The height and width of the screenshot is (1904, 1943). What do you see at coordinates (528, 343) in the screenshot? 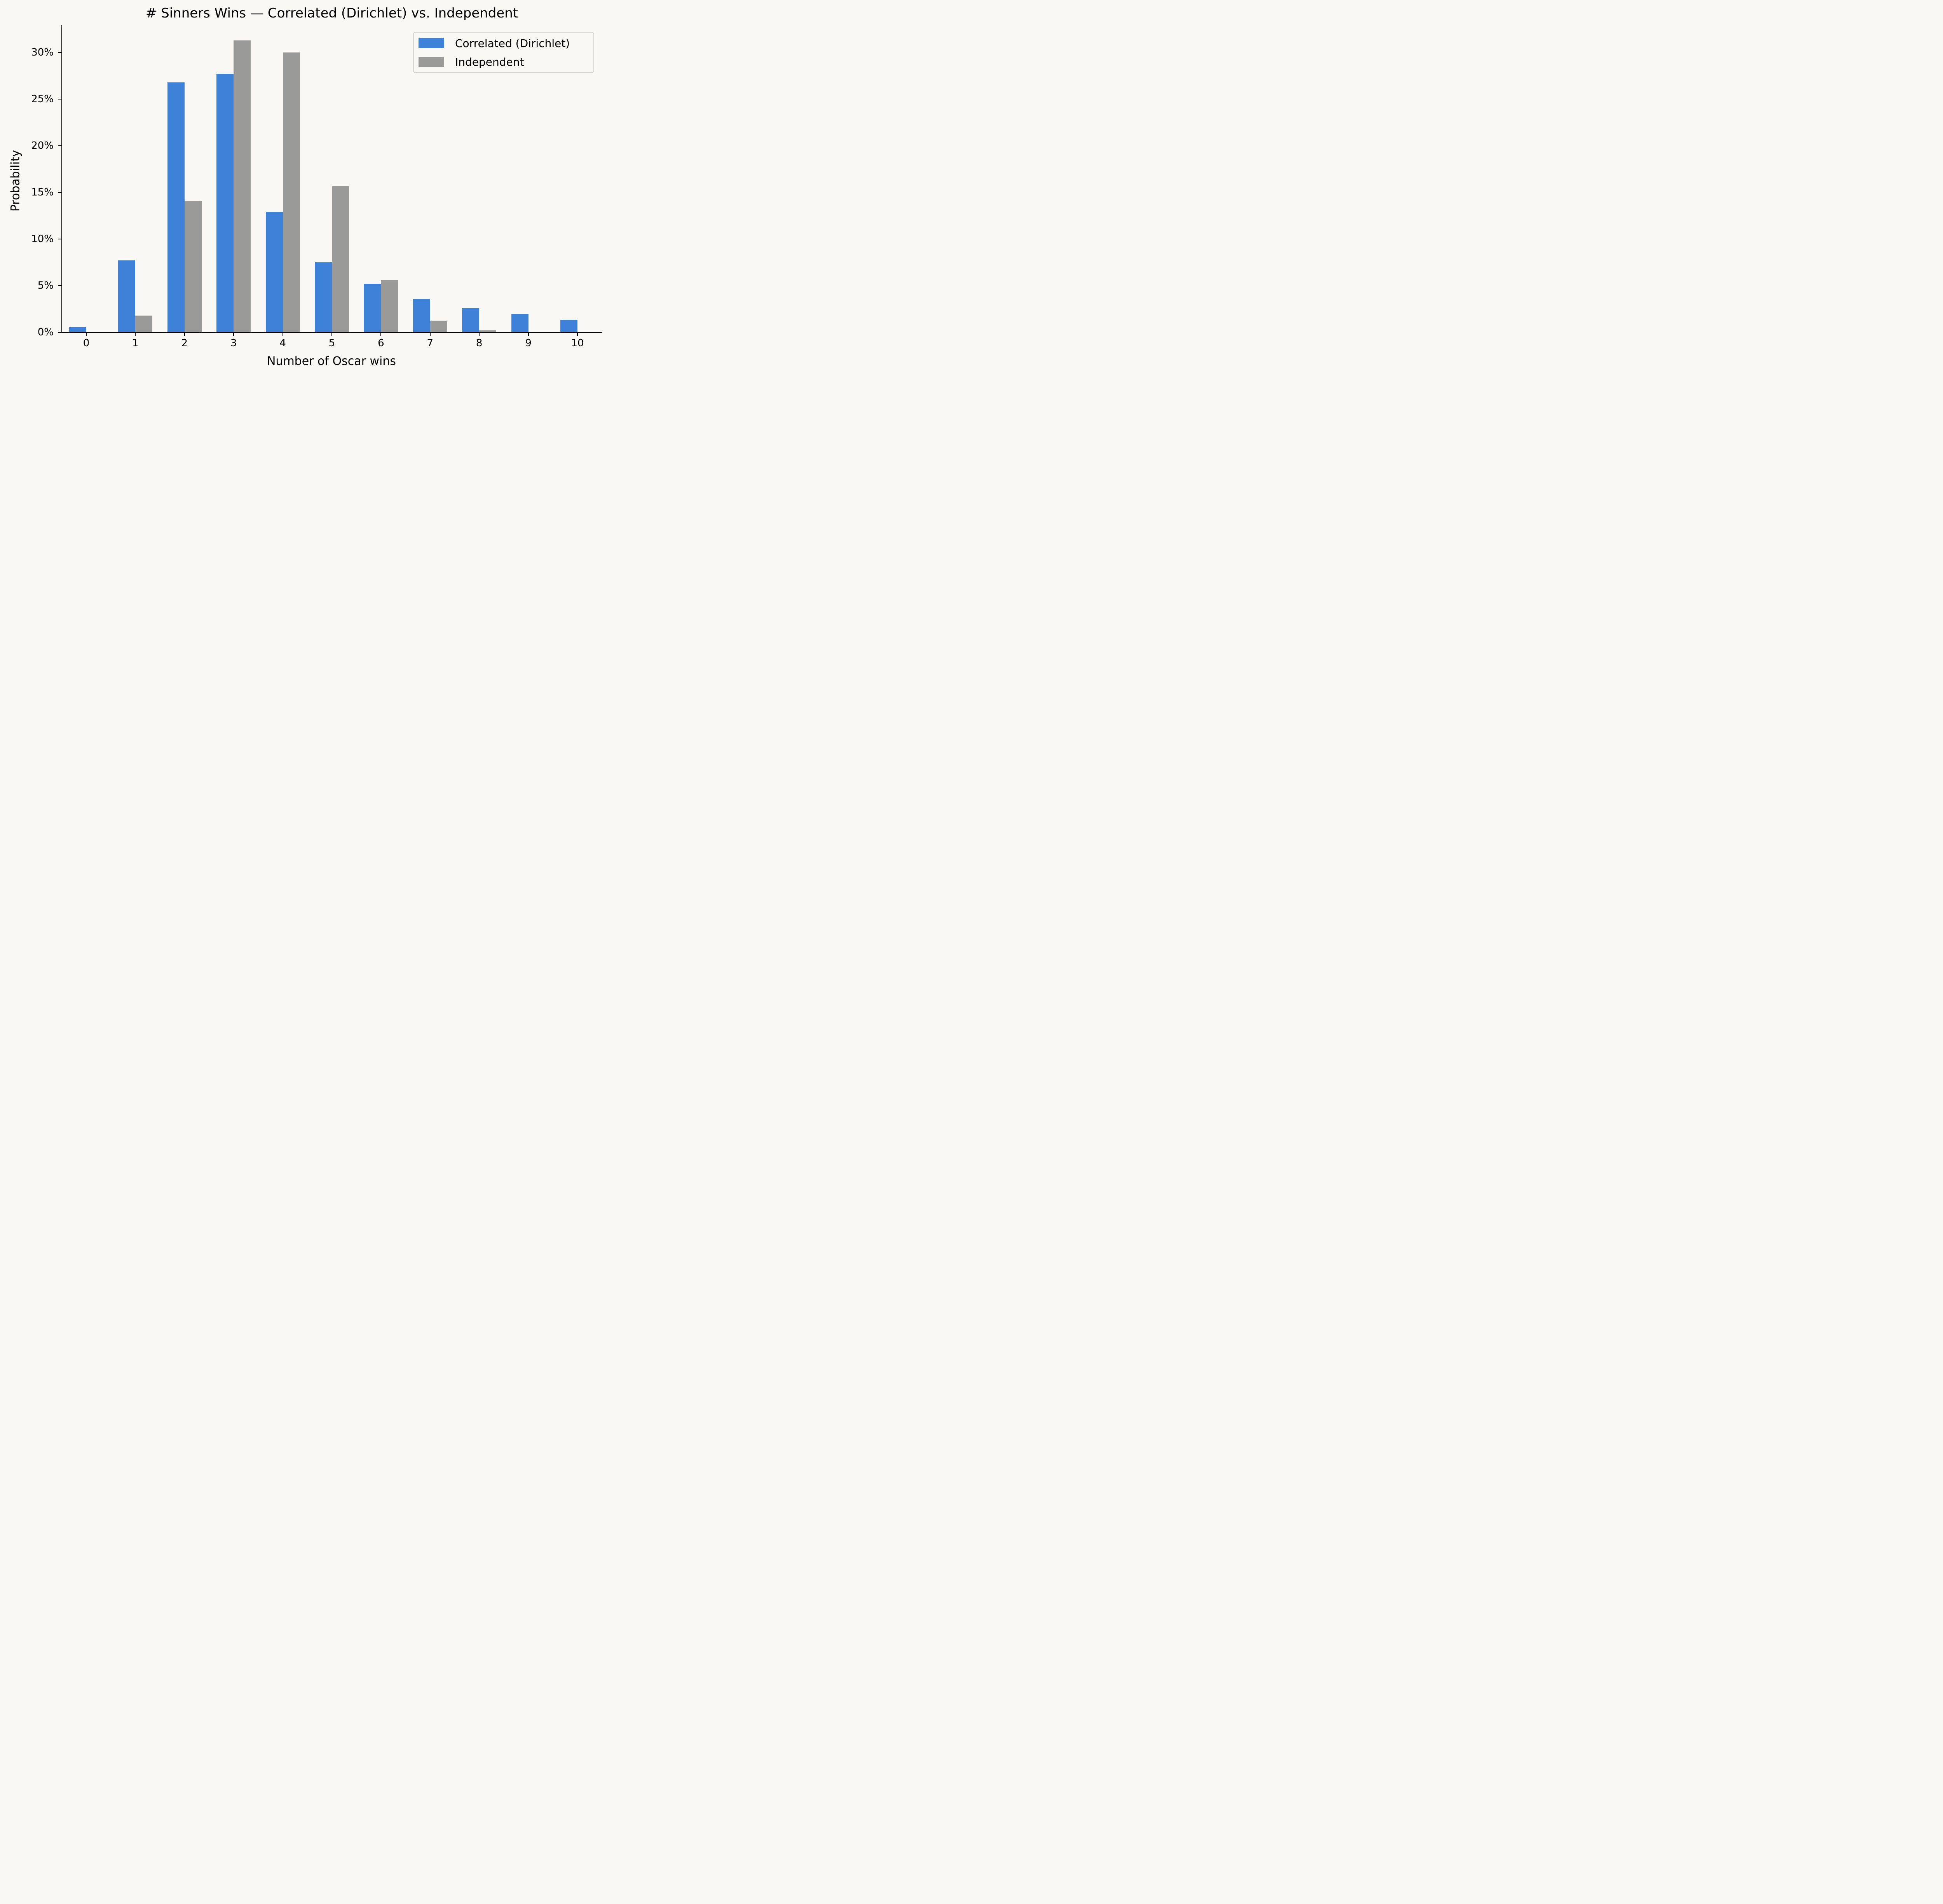
I see `x-tick-label: 9` at bounding box center [528, 343].